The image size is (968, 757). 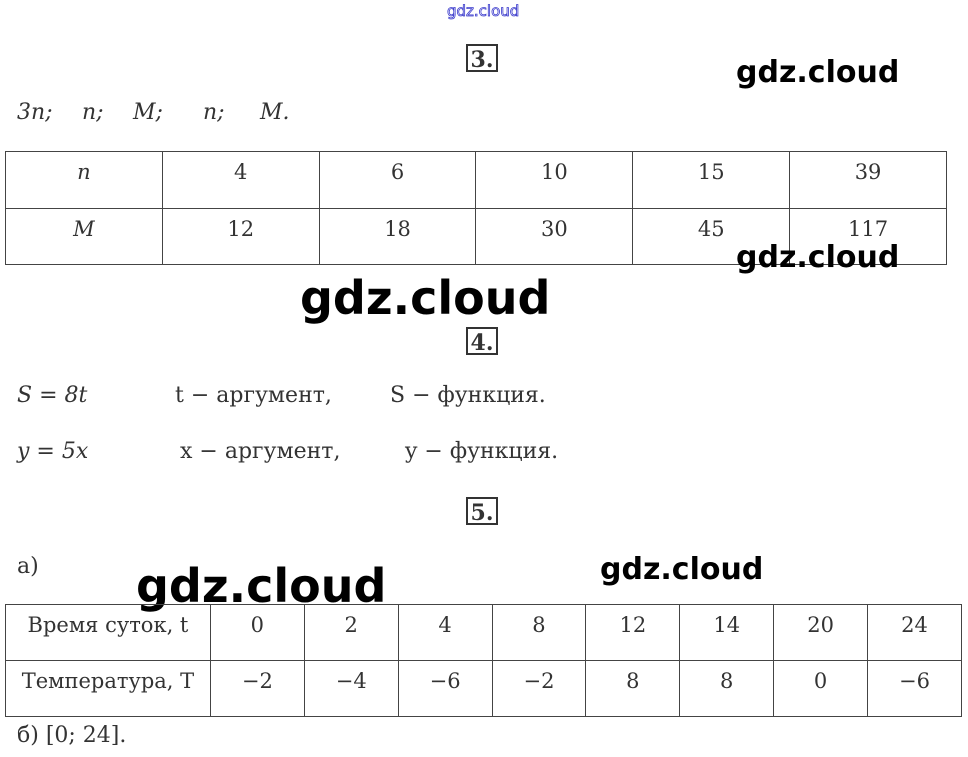 I want to click on intro-item: 3n;, so click(x=35, y=112).